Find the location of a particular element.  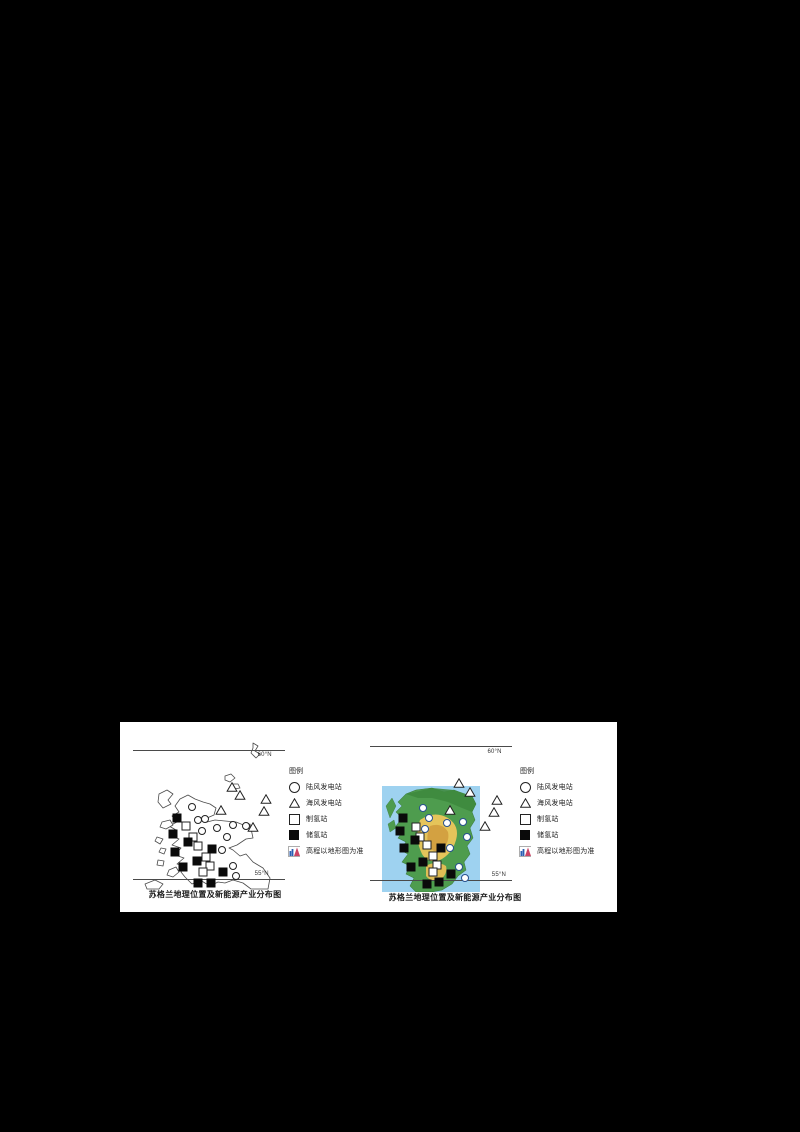

map-left-outline: 60°N 55°N is located at coordinates (209, 816).